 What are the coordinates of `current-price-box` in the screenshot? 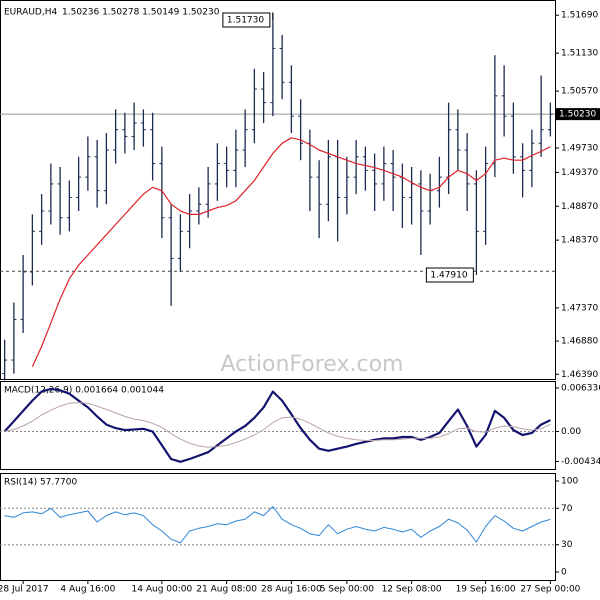 It's located at (578, 114).